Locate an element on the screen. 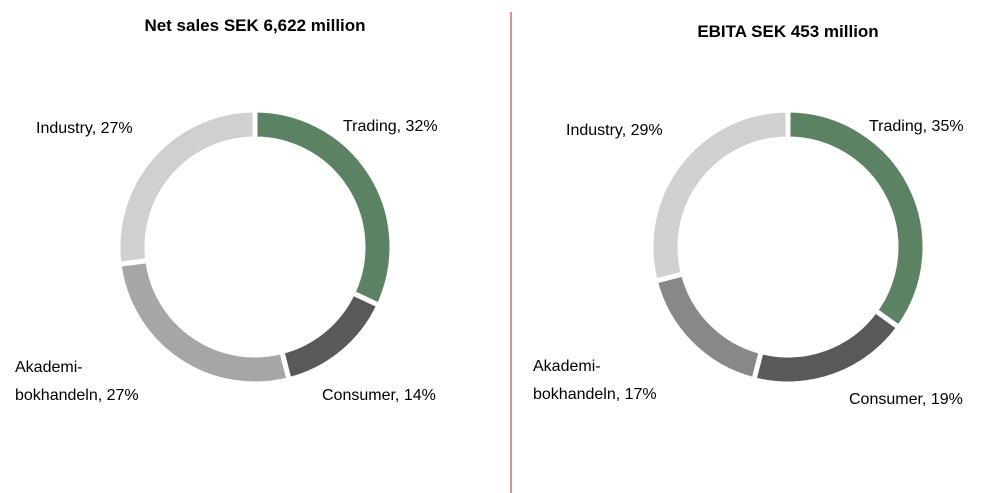 Image resolution: width=984 pixels, height=493 pixels. data-label: Trading, 32% is located at coordinates (390, 126).